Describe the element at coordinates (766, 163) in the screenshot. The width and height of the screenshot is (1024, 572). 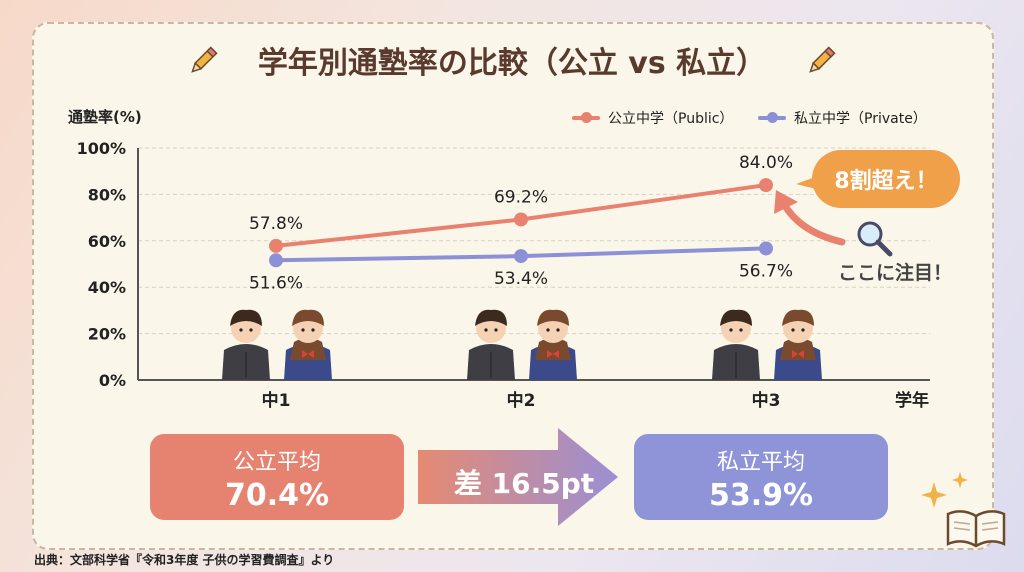
I see `data-label: 84.0%` at that location.